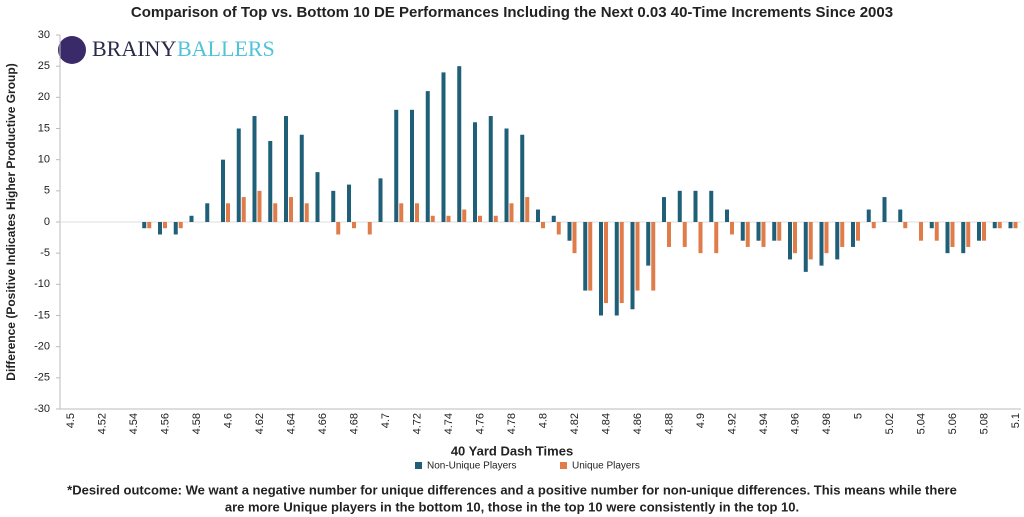 This screenshot has height=517, width=1024. What do you see at coordinates (42, 409) in the screenshot?
I see `y-tick-label: -30` at bounding box center [42, 409].